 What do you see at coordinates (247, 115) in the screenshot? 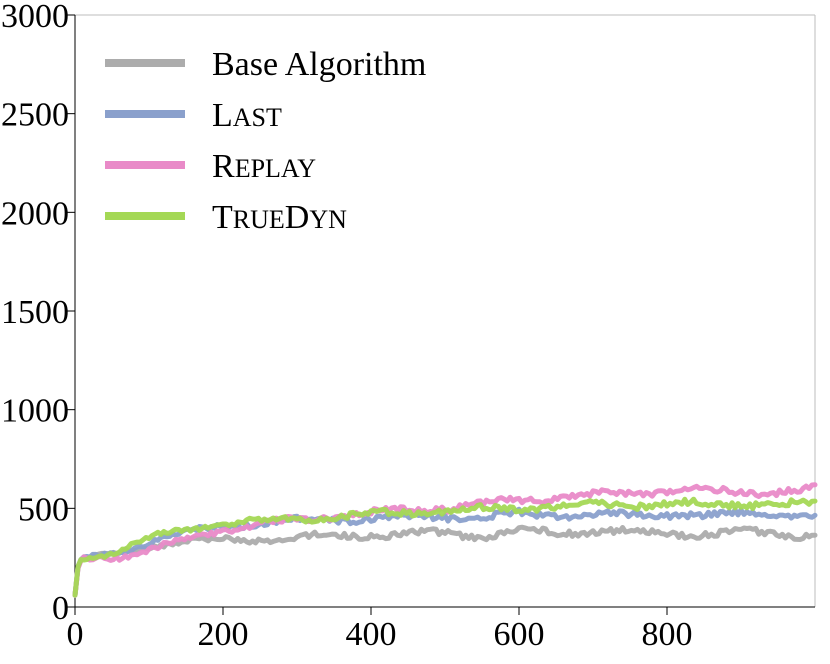
I see `legend-label: LAST` at bounding box center [247, 115].